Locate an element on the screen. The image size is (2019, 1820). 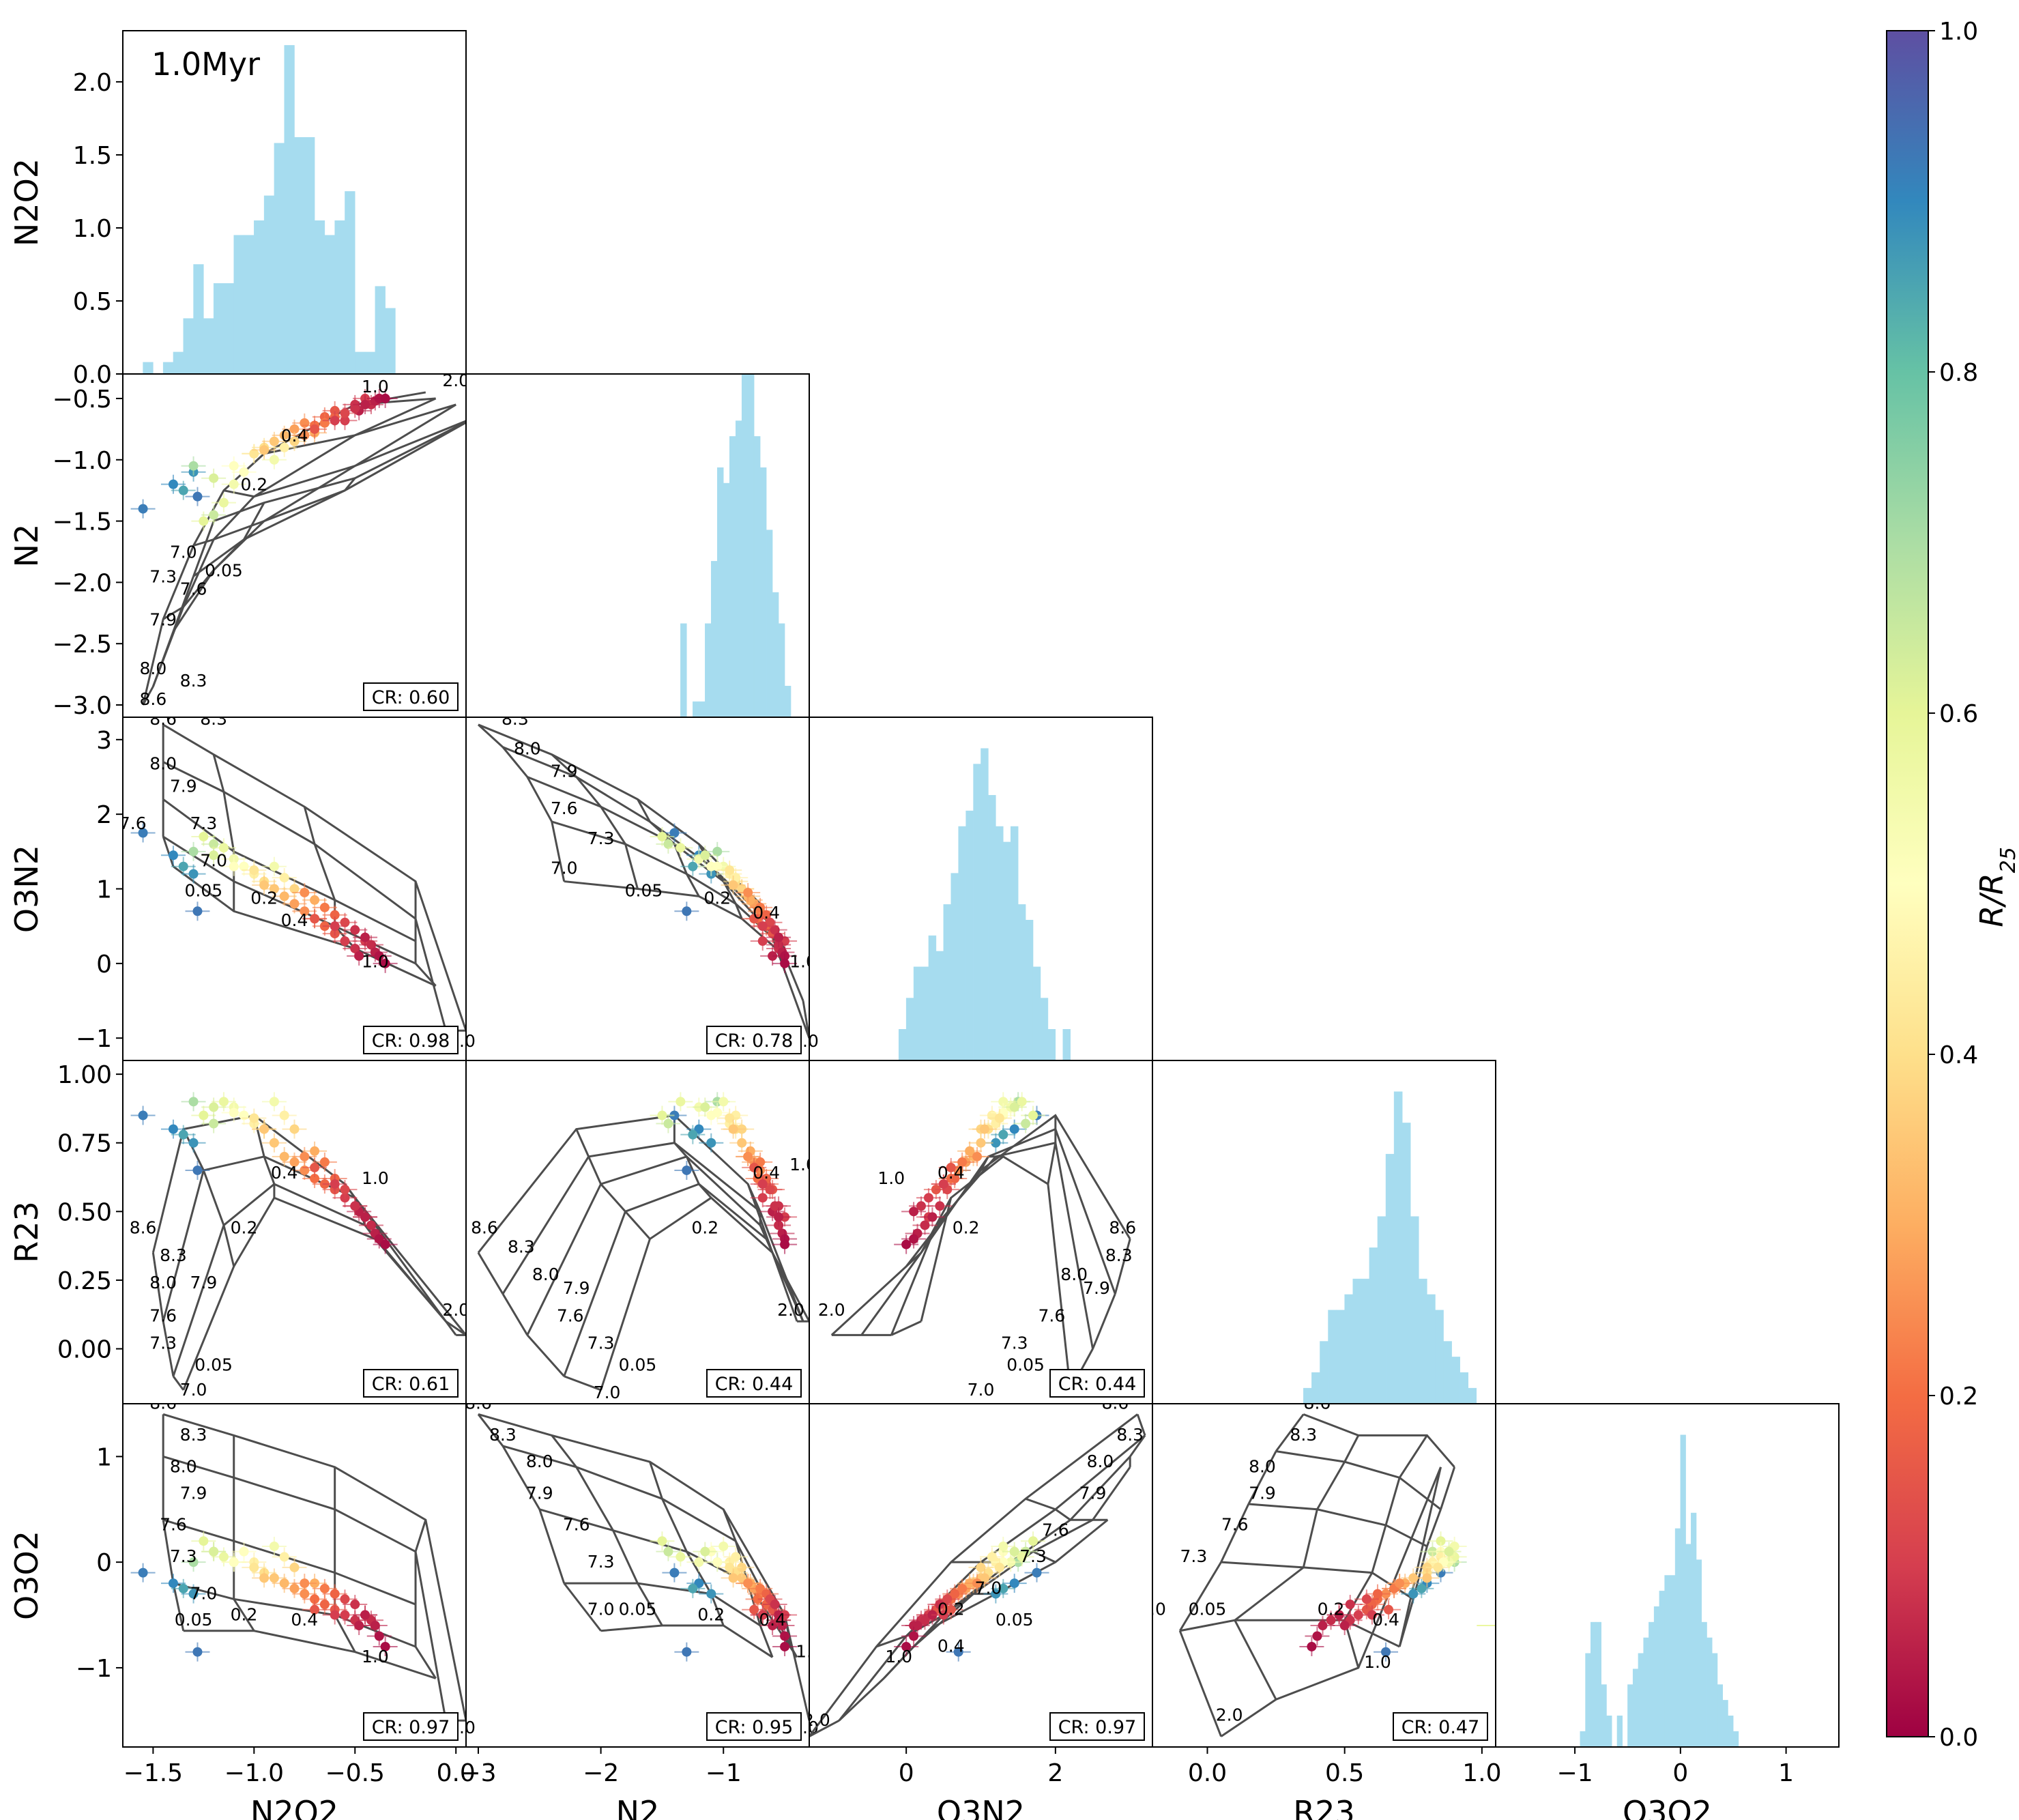
x-tick-label: −2 is located at coordinates (601, 1773).